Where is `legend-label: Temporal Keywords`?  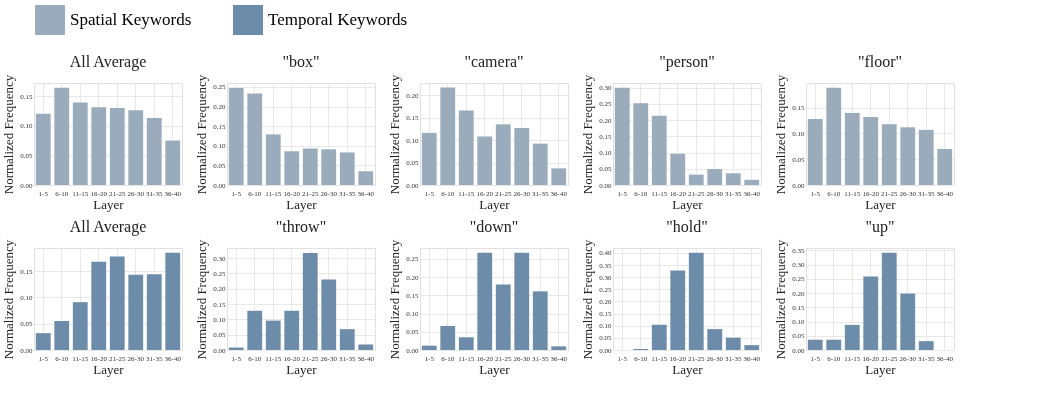
legend-label: Temporal Keywords is located at coordinates (338, 19).